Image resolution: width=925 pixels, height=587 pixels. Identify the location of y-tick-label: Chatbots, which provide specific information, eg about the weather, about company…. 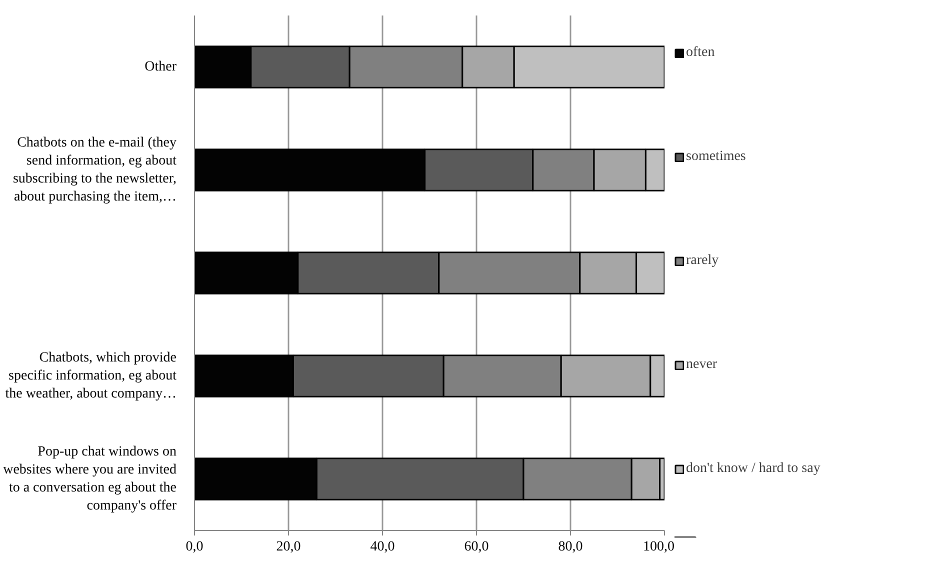
(91, 376).